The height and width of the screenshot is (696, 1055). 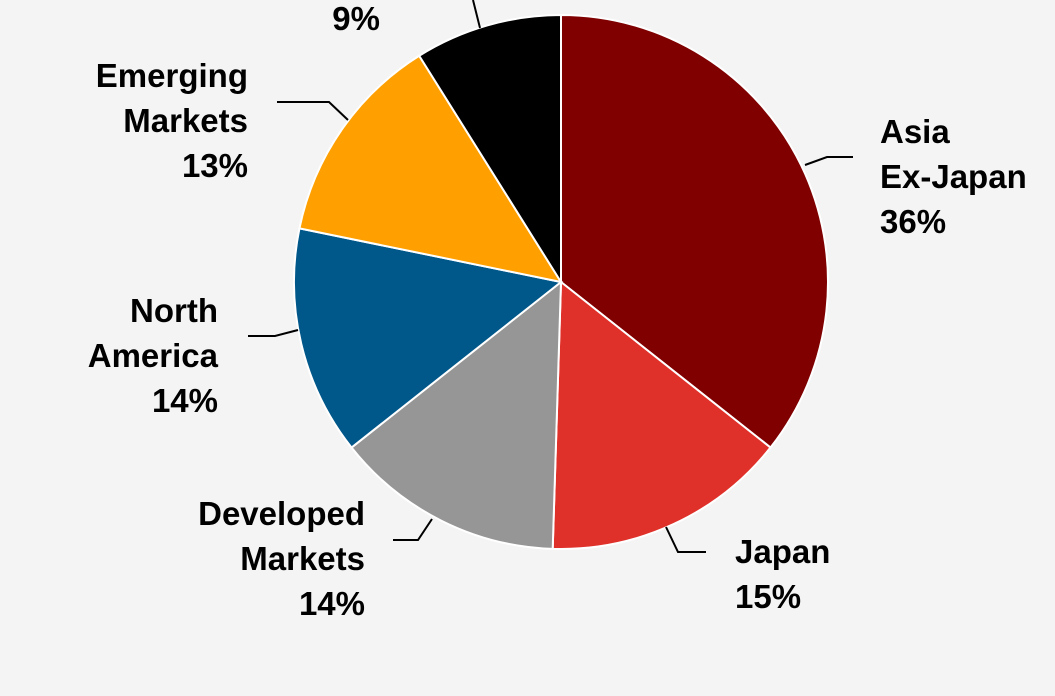 I want to click on slice-name-label: America, so click(x=153, y=355).